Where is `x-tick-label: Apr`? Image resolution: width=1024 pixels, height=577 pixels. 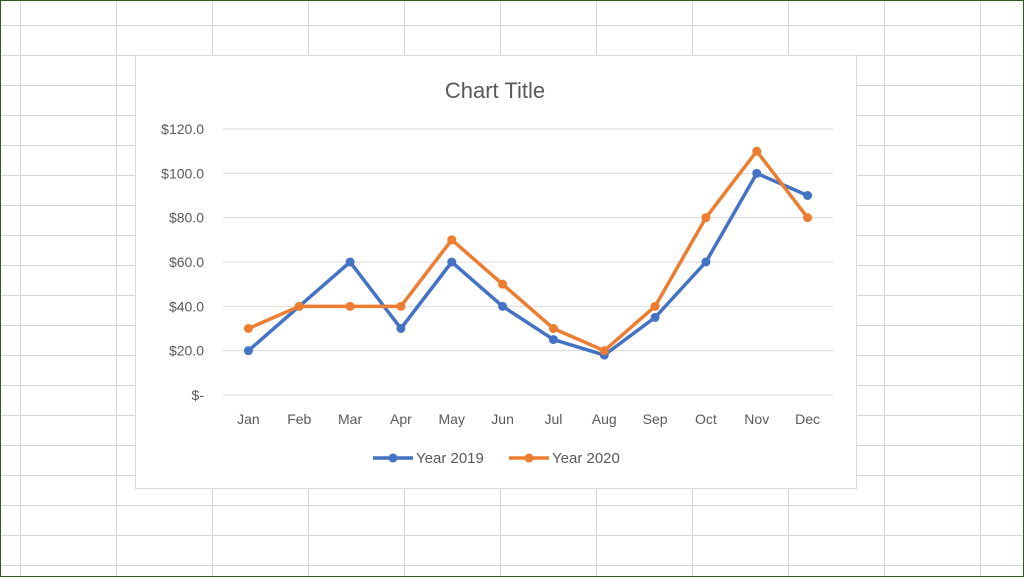
x-tick-label: Apr is located at coordinates (401, 419).